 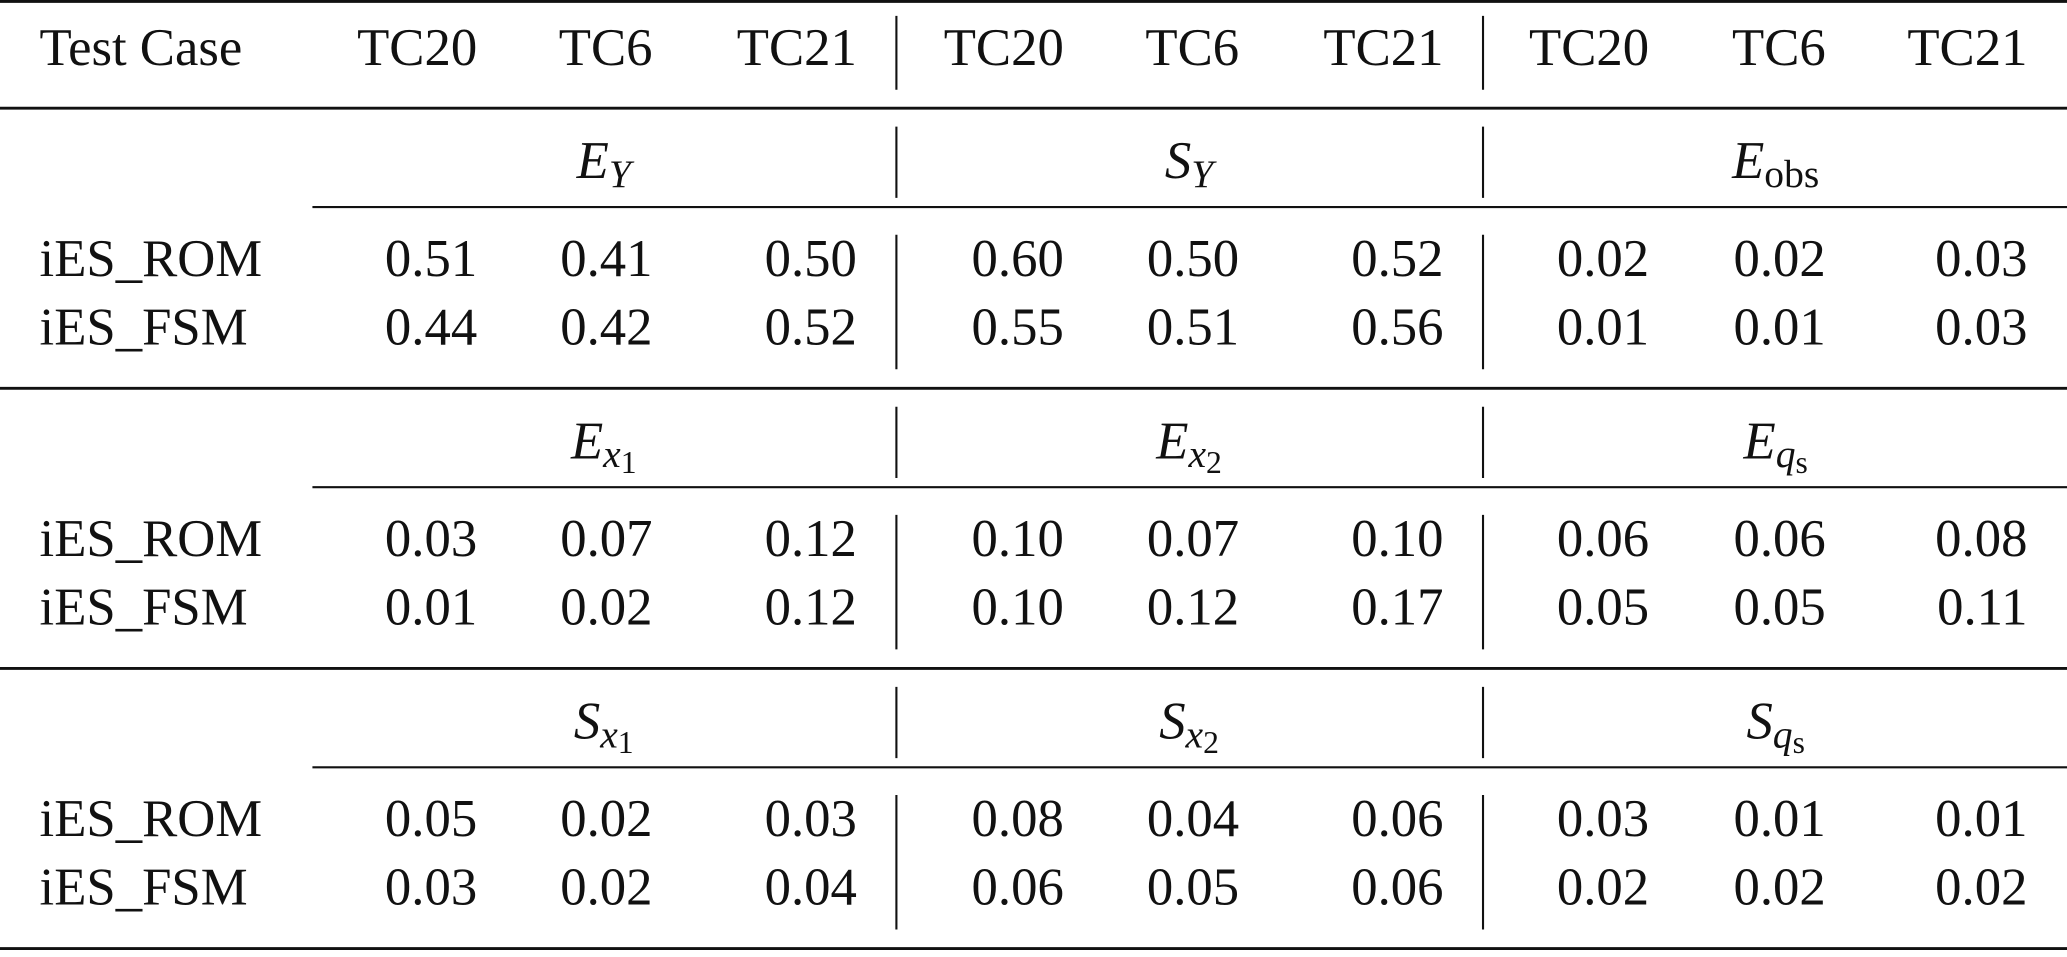 I want to click on group-label: EY, so click(x=605, y=164).